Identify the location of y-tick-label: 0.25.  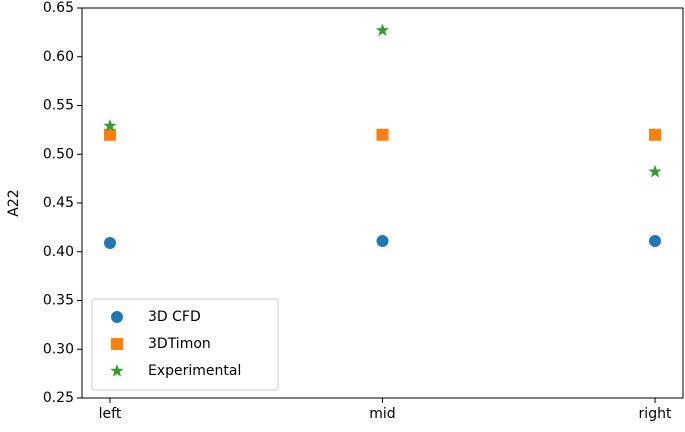
(58, 398).